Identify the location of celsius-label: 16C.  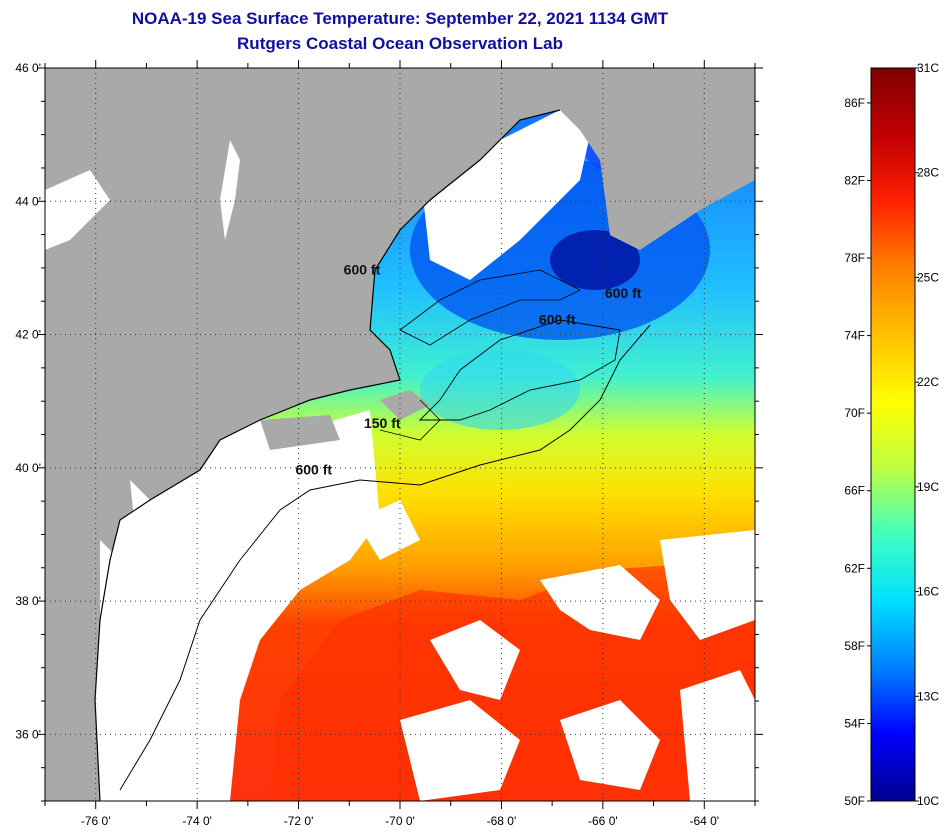
(928, 592).